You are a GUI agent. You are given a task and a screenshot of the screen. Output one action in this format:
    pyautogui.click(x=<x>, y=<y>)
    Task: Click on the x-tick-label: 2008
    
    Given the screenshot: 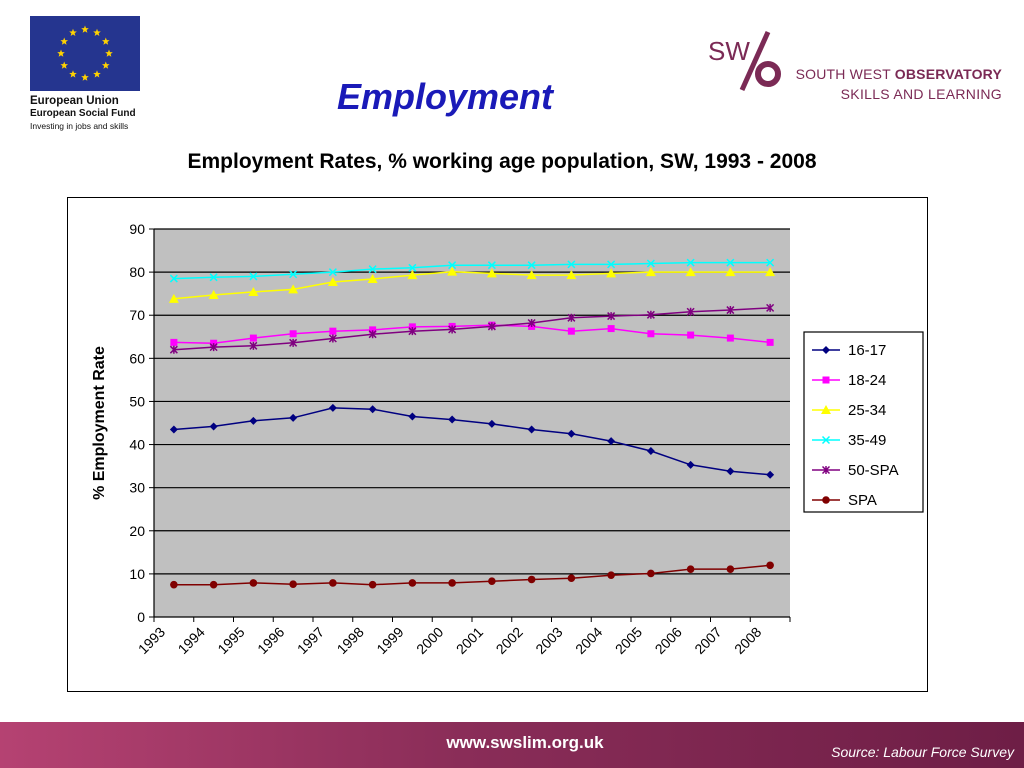 What is the action you would take?
    pyautogui.click(x=747, y=640)
    